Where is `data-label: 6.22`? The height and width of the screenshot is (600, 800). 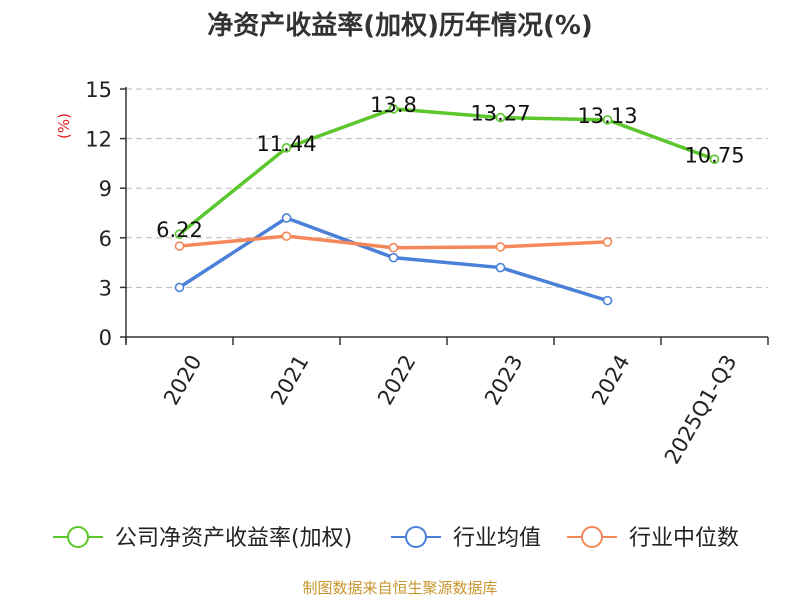 data-label: 6.22 is located at coordinates (179, 230).